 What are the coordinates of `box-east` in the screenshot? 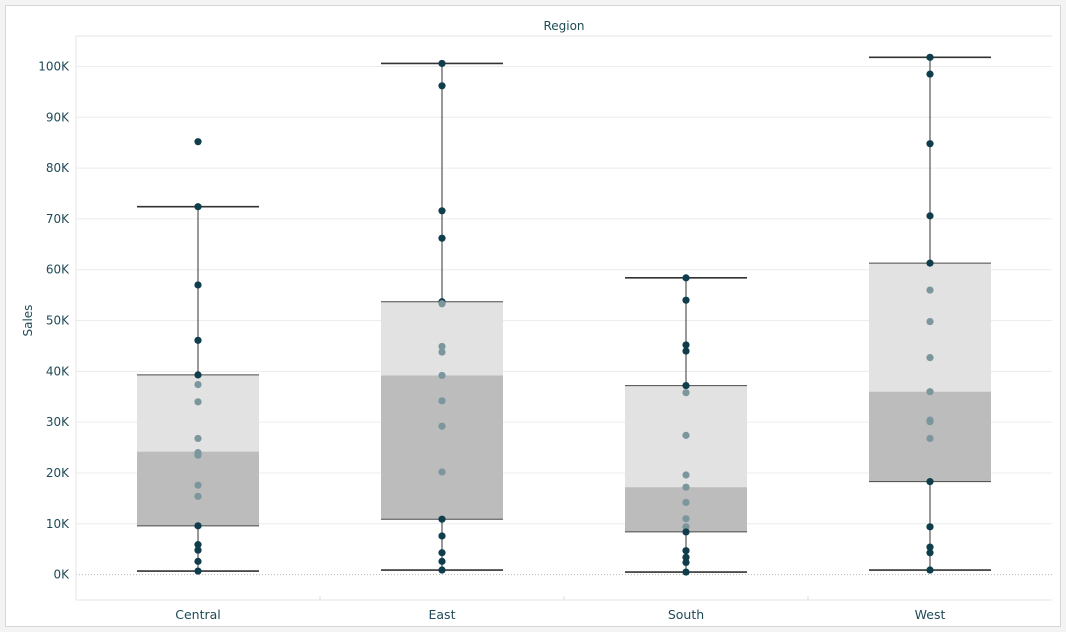 It's located at (442, 316).